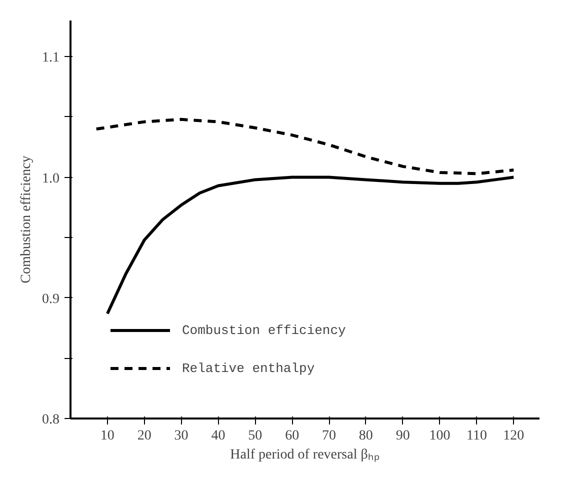  I want to click on x-tick-label: 30, so click(181, 436).